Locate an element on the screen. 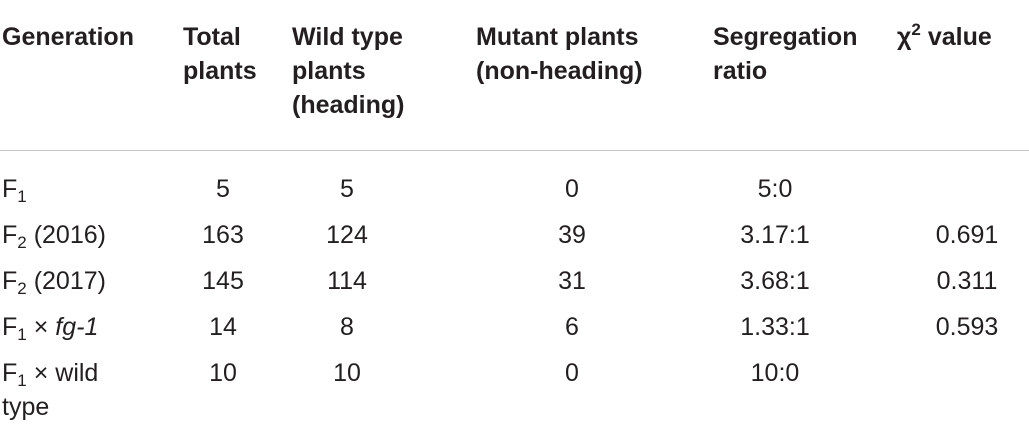 Image resolution: width=1029 pixels, height=431 pixels. row-f1-generation: F1 is located at coordinates (14, 190).